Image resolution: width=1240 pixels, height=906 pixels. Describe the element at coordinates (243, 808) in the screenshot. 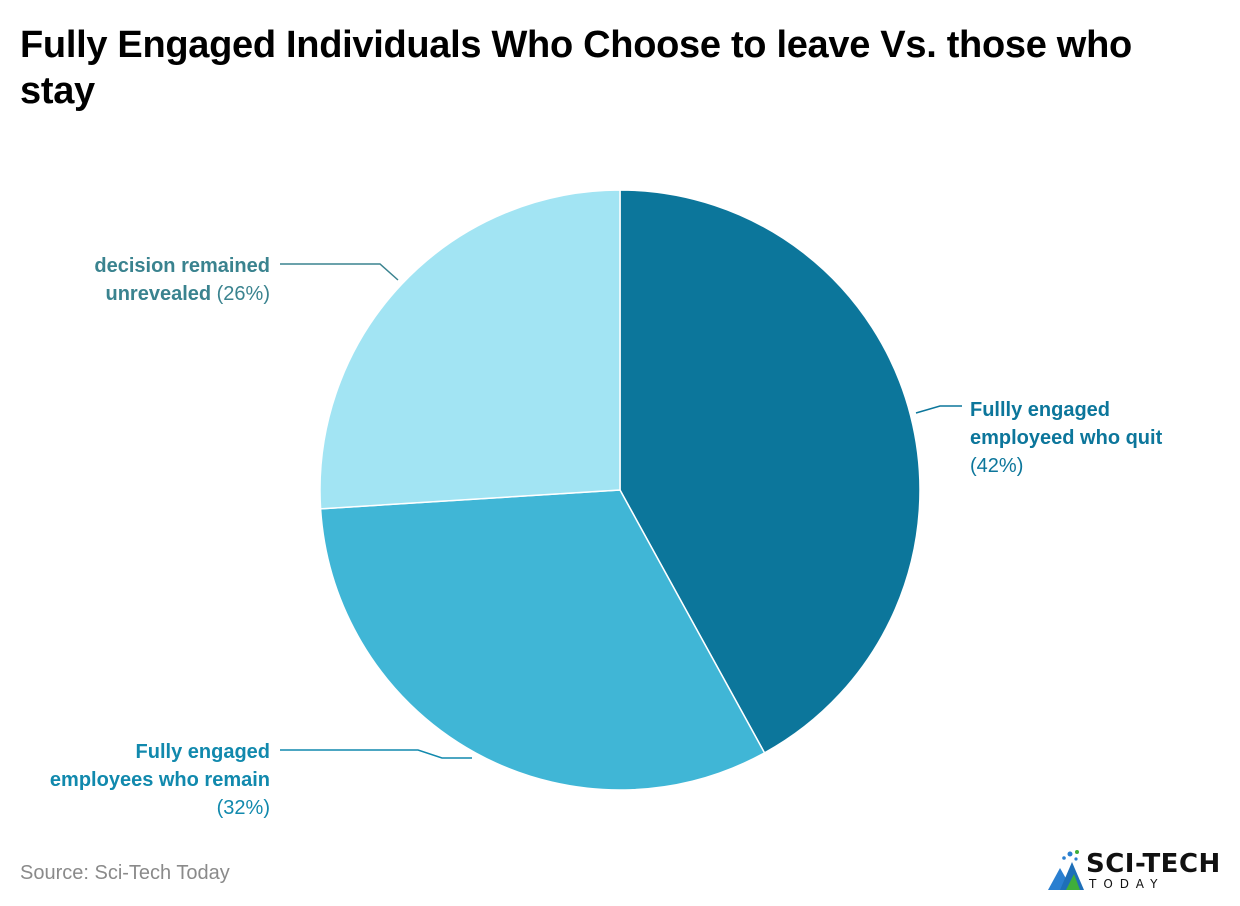

I see `slice-value-2: (32%)` at that location.